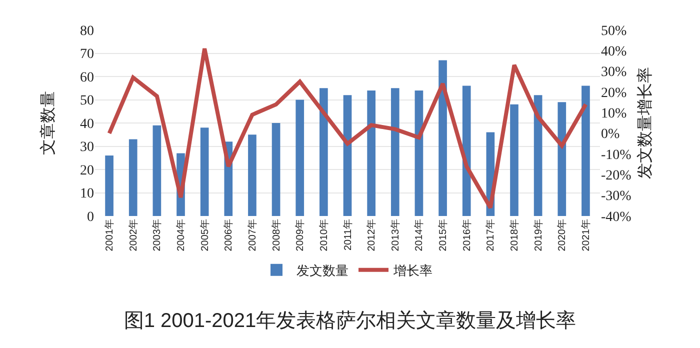 The height and width of the screenshot is (348, 700). What do you see at coordinates (645, 123) in the screenshot?
I see `y2-axis-title: 发文数量增长率` at bounding box center [645, 123].